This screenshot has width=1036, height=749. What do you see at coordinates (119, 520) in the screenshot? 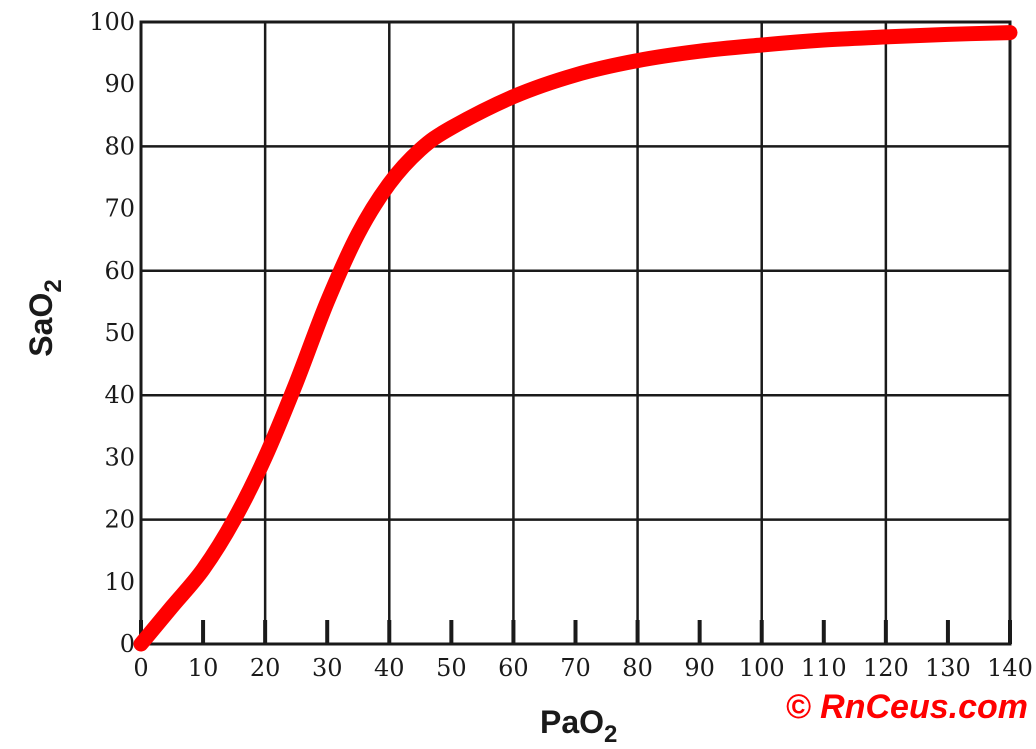
I see `y-tick-label-20: 20` at bounding box center [119, 520].